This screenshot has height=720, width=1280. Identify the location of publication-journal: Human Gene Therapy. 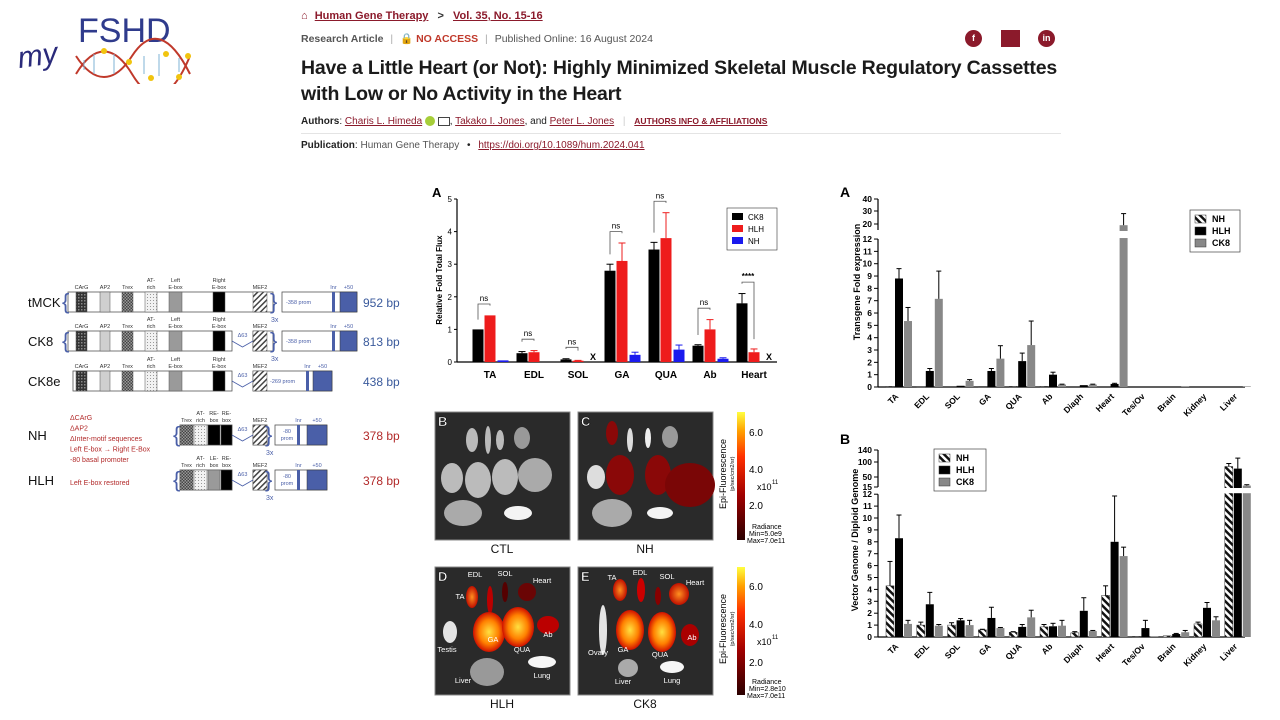
(410, 145).